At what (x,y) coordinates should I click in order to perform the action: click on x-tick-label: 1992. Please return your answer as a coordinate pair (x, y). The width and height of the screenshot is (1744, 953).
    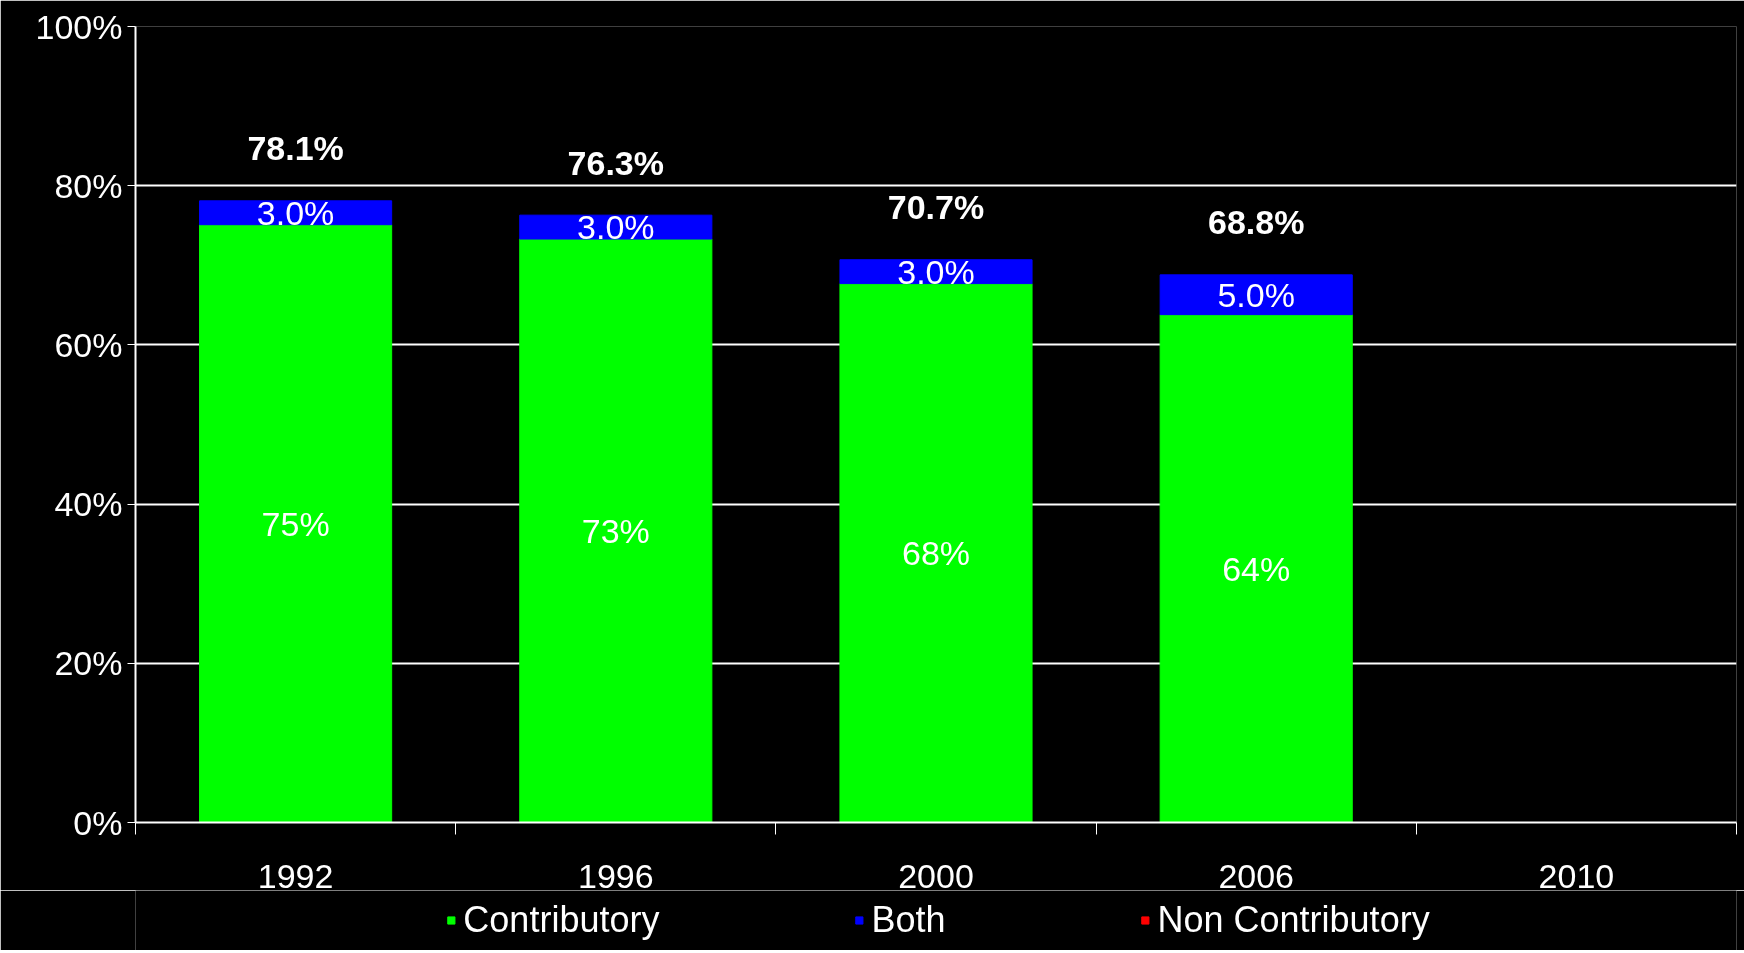
    Looking at the image, I should click on (295, 875).